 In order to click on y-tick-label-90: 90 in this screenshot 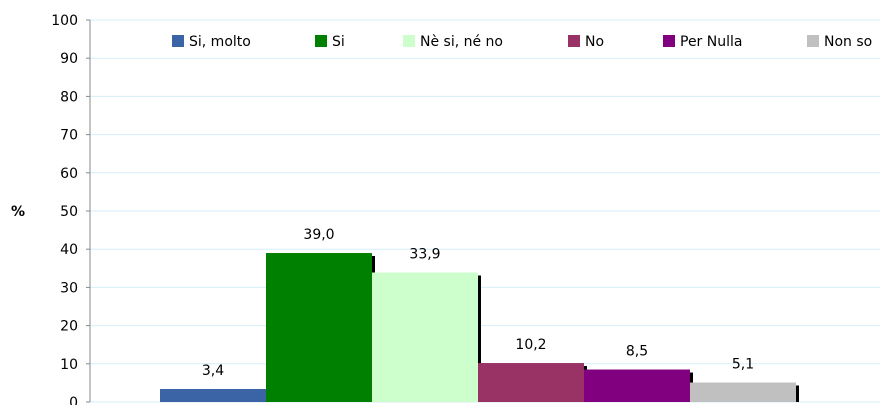, I will do `click(69, 59)`.